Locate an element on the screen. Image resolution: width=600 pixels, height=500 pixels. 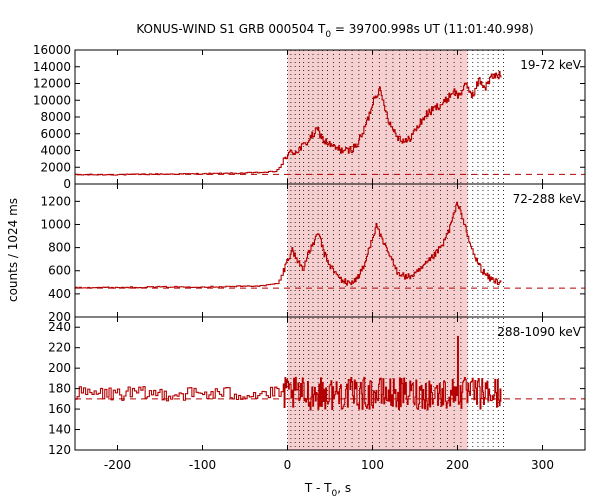
y-tick-label: 180 is located at coordinates (59, 389).